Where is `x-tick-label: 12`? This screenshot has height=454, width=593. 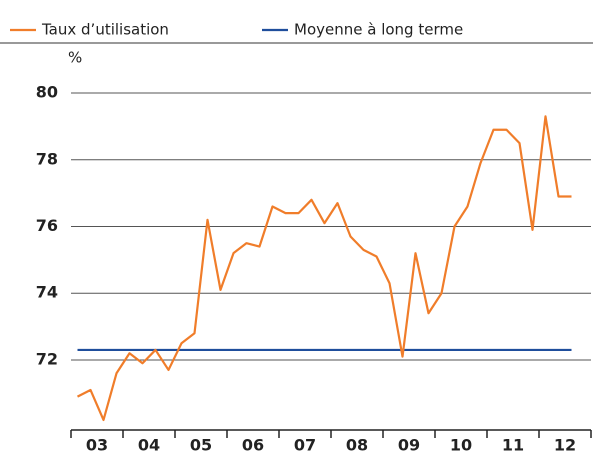 x-tick-label: 12 is located at coordinates (565, 445).